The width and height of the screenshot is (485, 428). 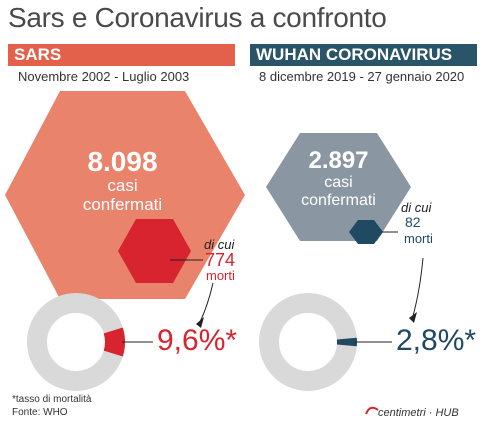 I want to click on brand-text: centimetri · HUB, so click(x=418, y=413).